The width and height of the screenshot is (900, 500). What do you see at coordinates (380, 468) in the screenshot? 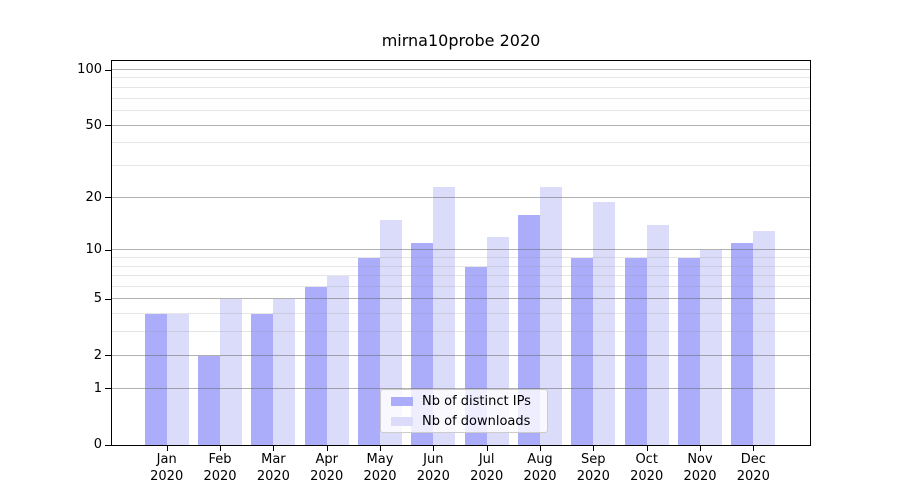
I see `x-tick-label-may: May 2020` at bounding box center [380, 468].